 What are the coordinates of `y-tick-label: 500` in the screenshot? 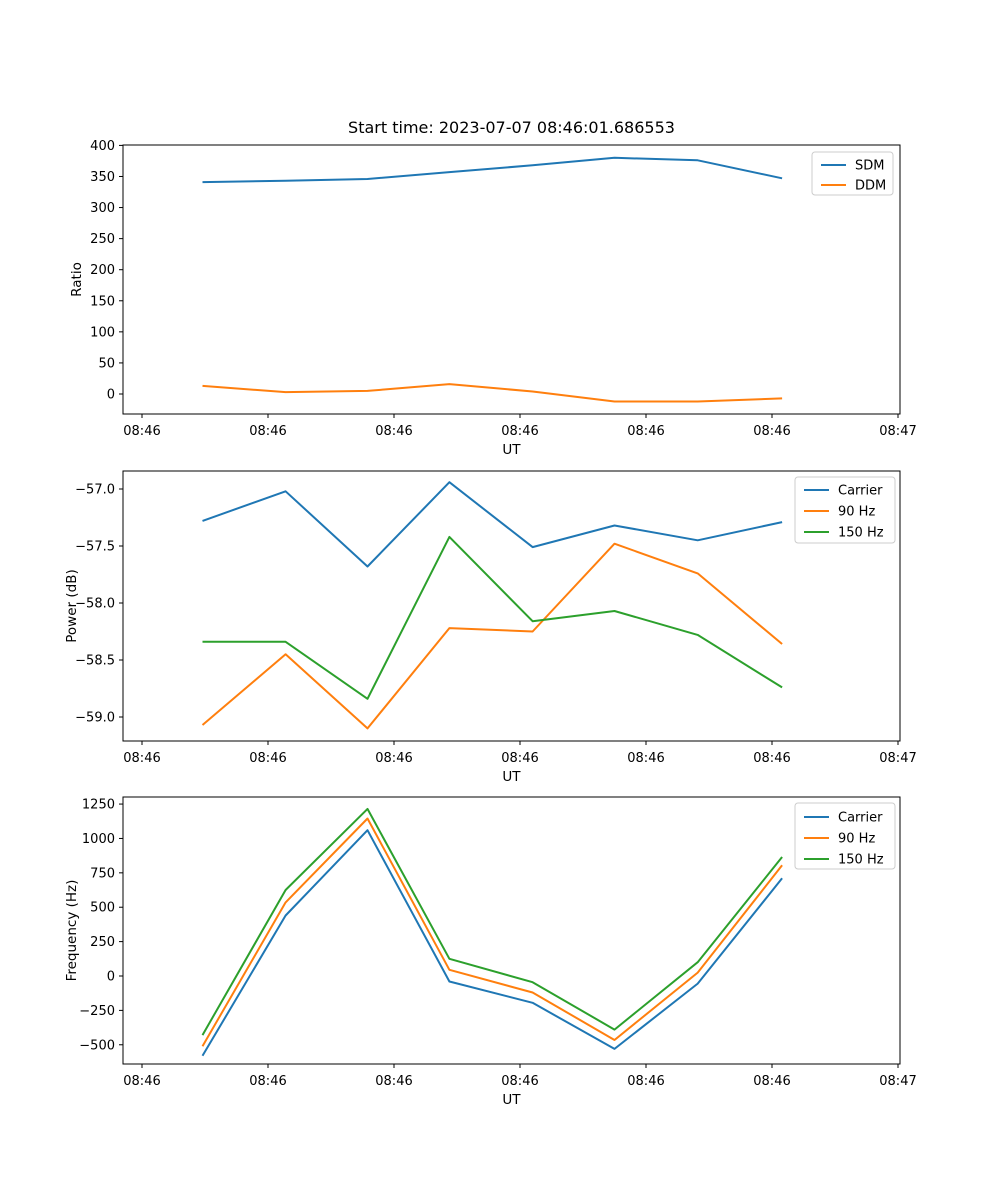 It's located at (102, 908).